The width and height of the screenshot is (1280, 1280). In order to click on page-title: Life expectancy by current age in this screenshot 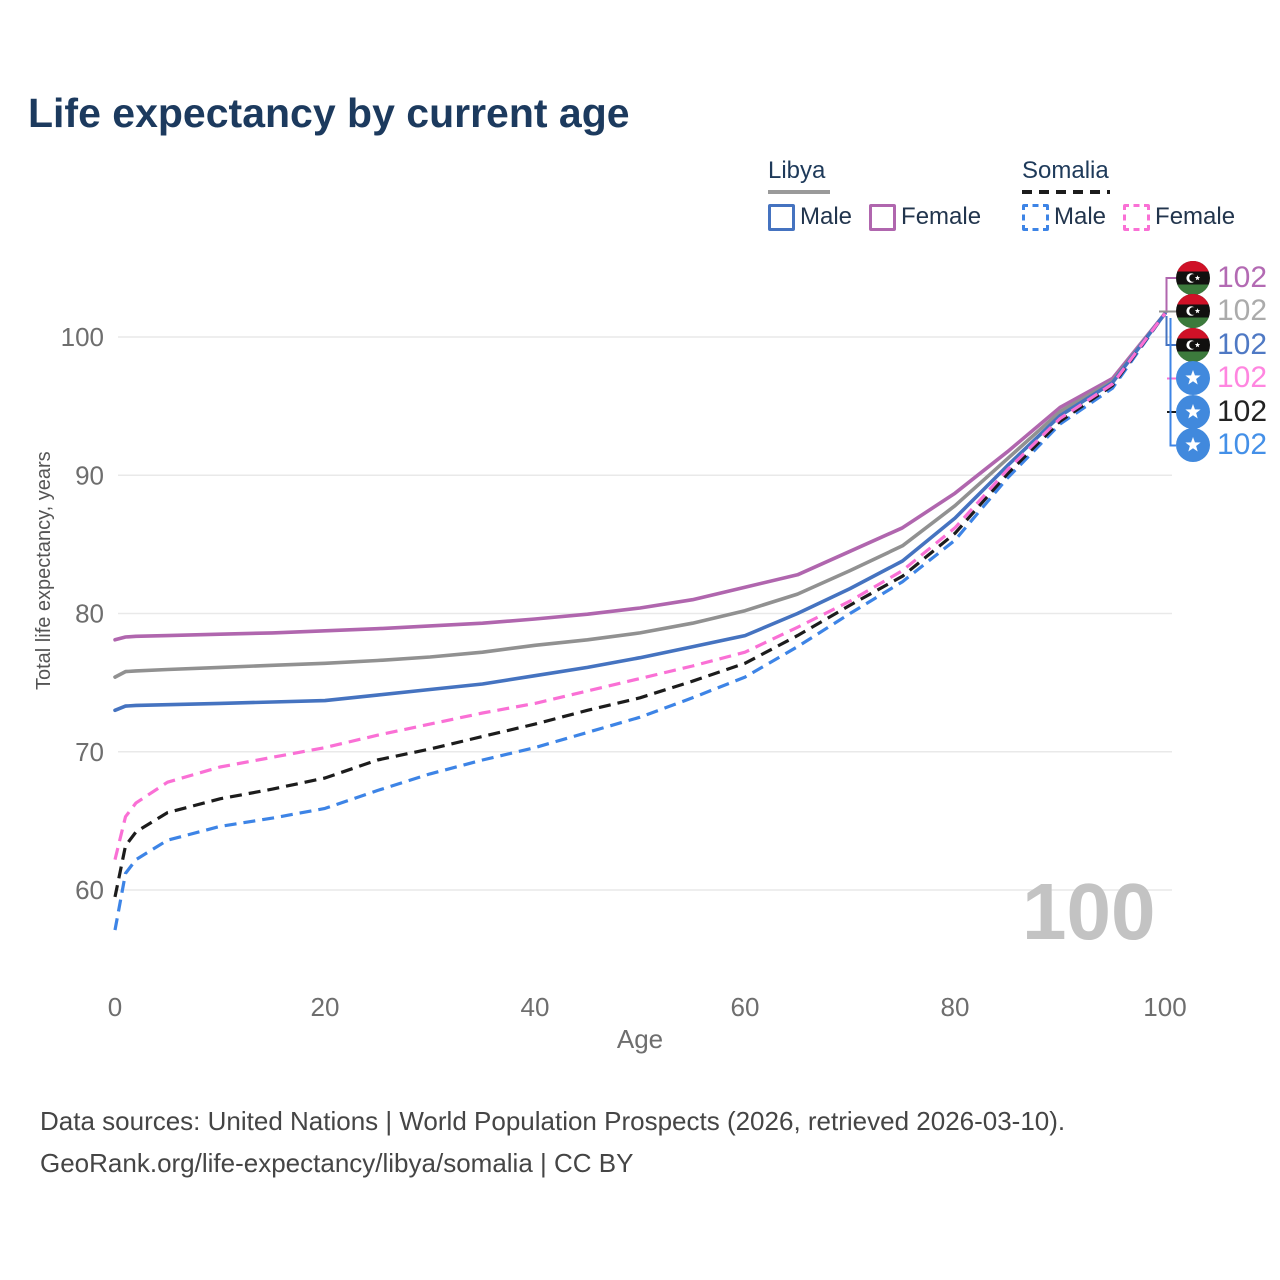, I will do `click(329, 113)`.